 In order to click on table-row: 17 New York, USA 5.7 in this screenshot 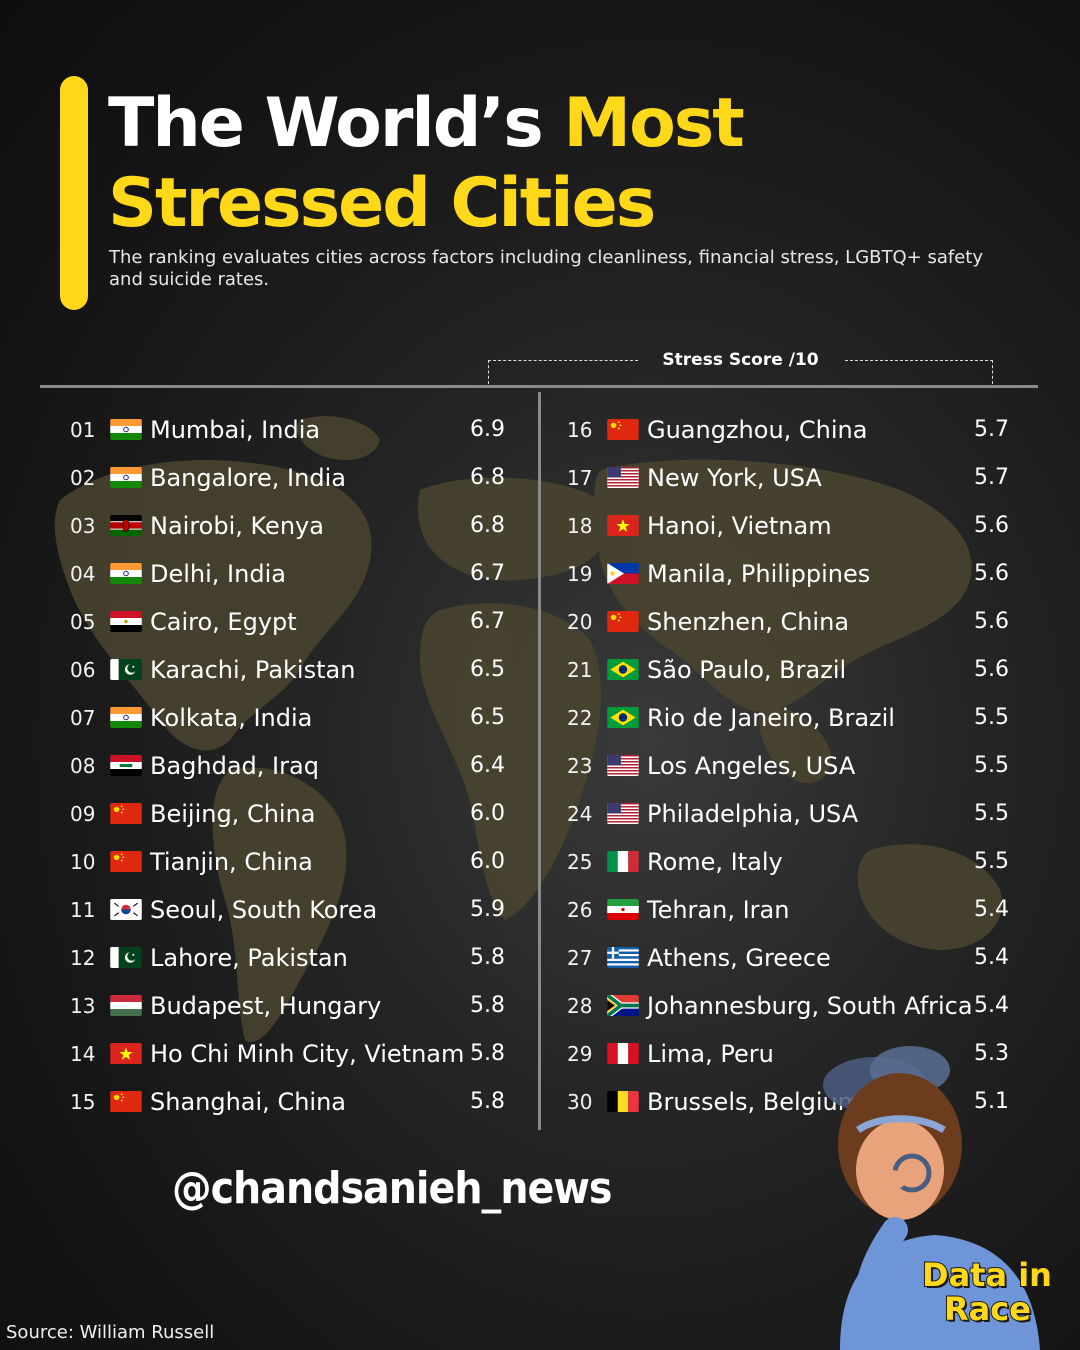, I will do `click(788, 478)`.